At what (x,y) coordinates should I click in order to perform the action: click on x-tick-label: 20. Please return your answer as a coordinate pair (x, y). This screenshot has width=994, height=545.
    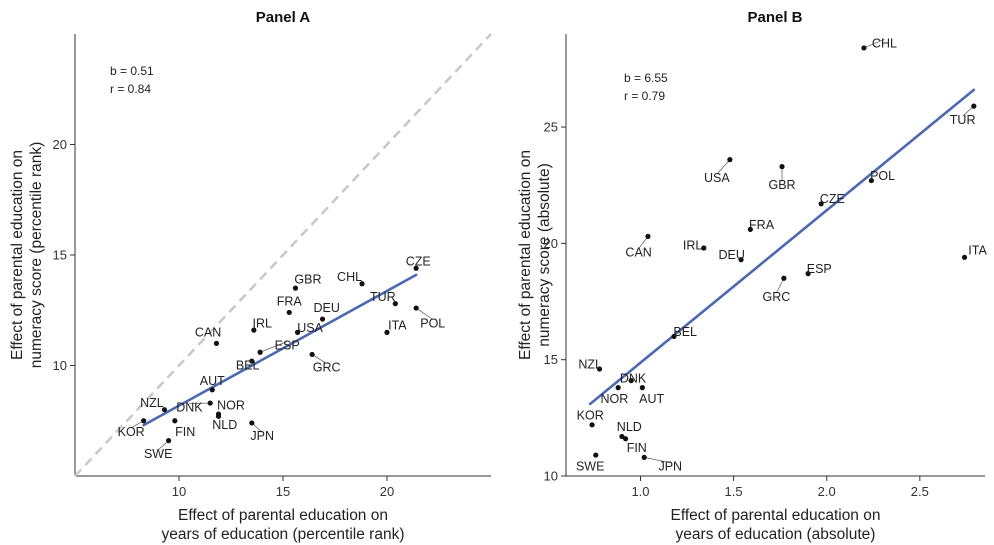
    Looking at the image, I should click on (387, 491).